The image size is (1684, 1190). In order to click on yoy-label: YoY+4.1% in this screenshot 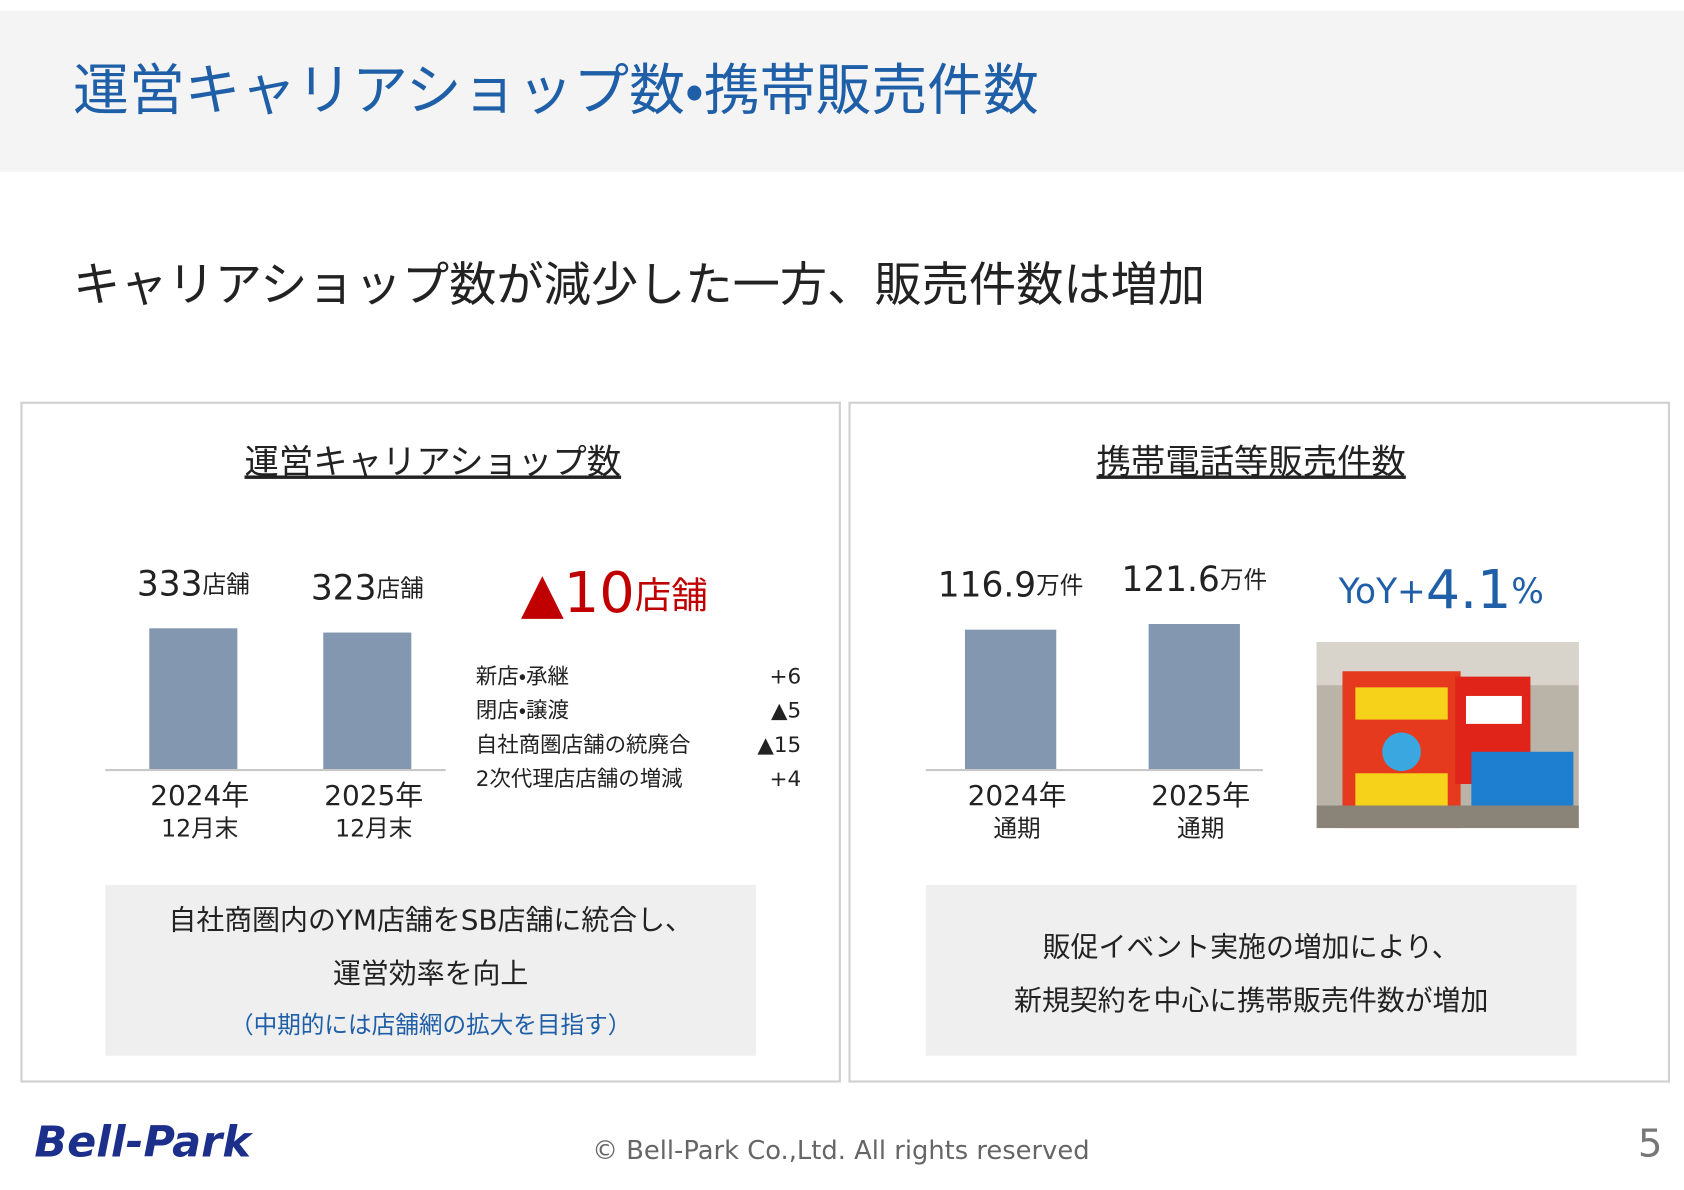, I will do `click(1441, 588)`.